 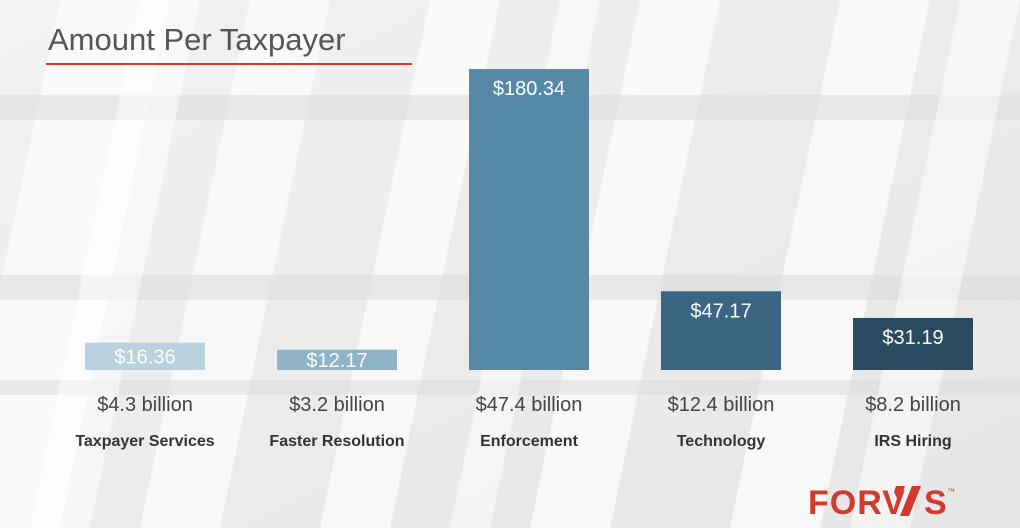 I want to click on category-label: Enforcement, so click(x=529, y=441).